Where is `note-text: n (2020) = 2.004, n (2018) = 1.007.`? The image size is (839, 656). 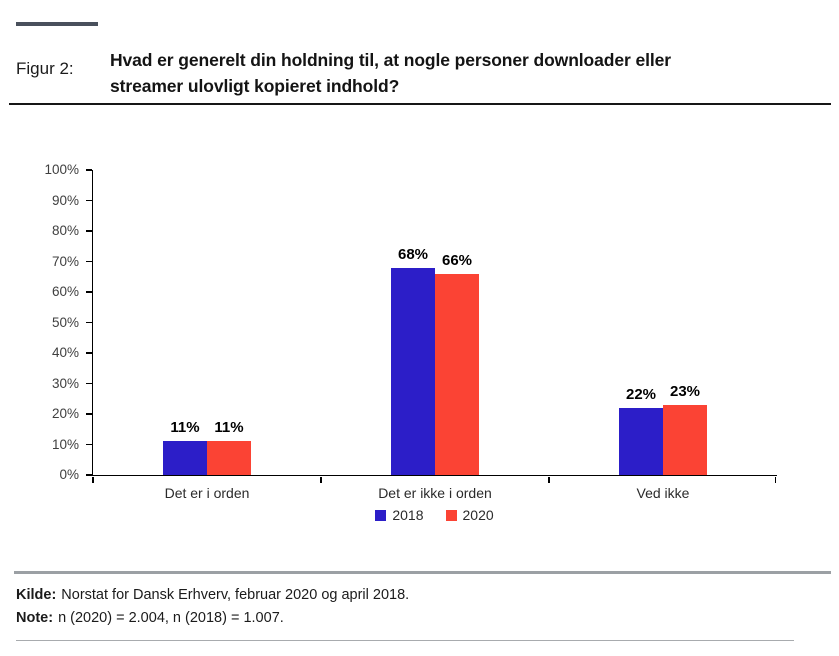 note-text: n (2020) = 2.004, n (2018) = 1.007. is located at coordinates (171, 618).